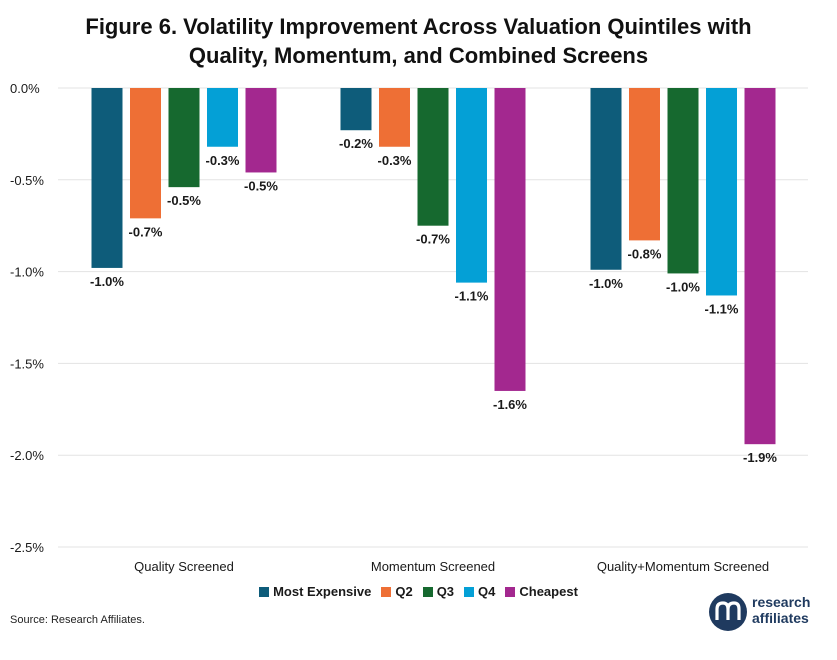 This screenshot has height=660, width=837. I want to click on legend-label: Most Expensive, so click(322, 592).